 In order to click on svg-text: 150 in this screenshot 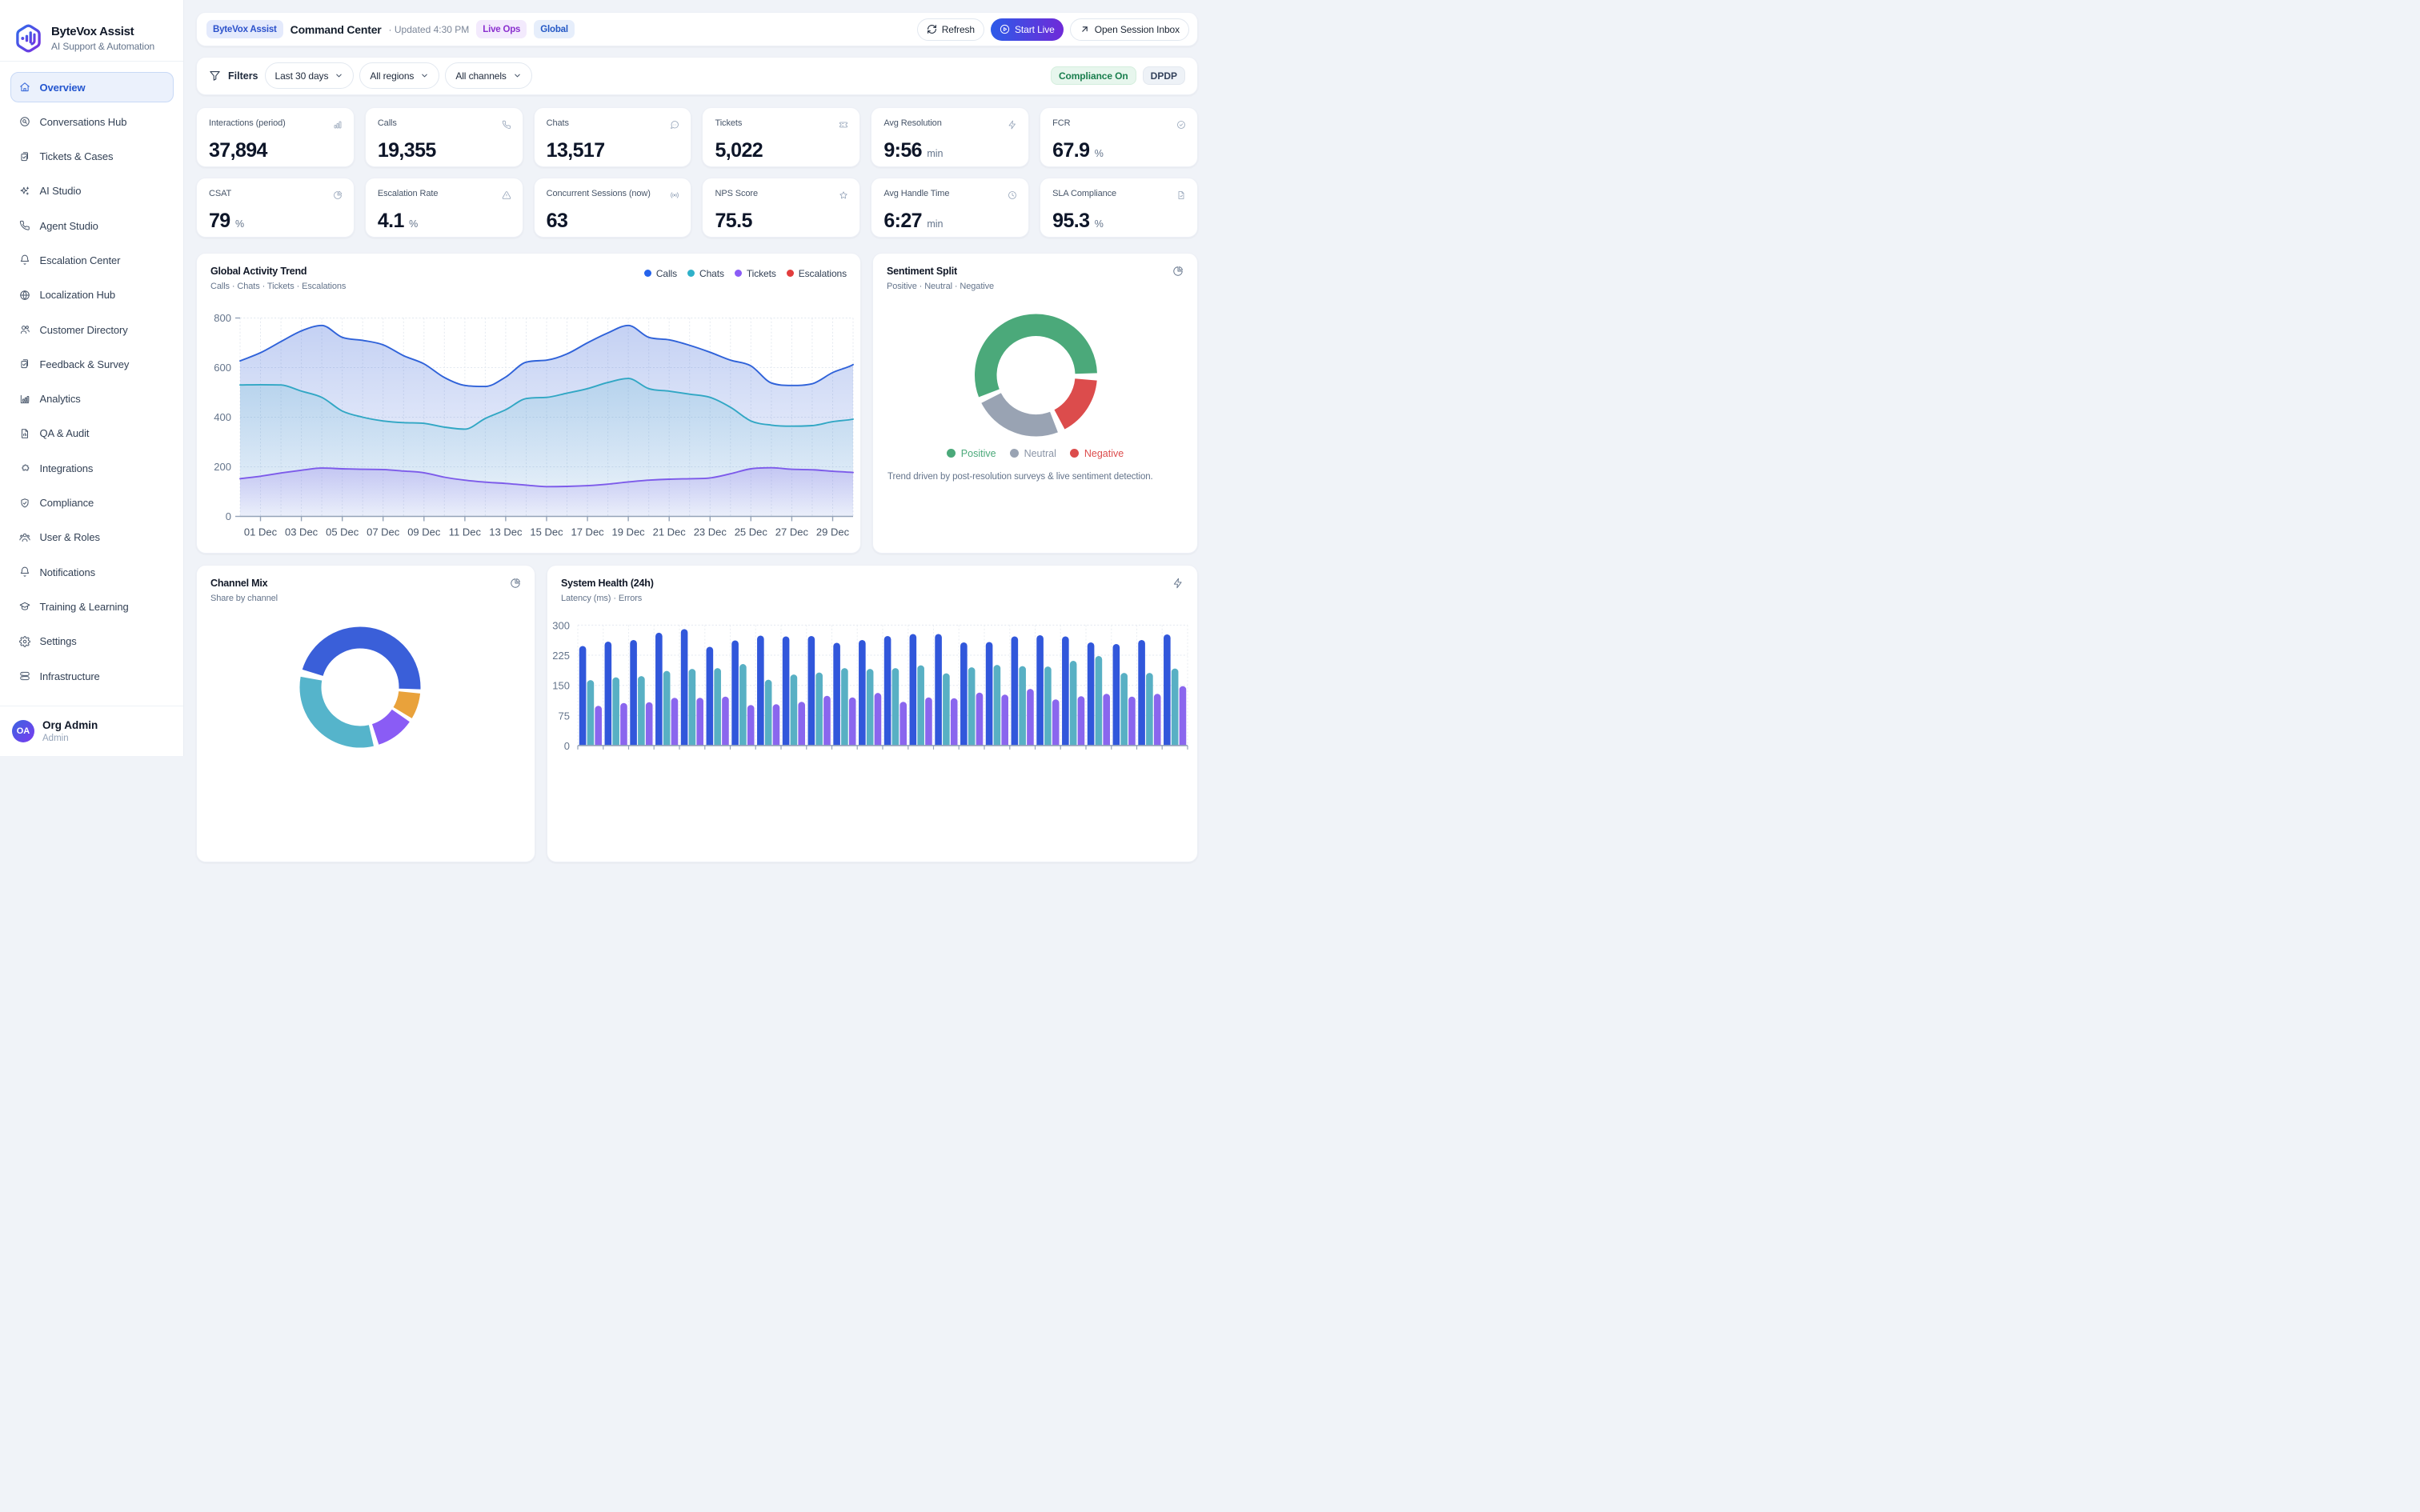, I will do `click(561, 685)`.